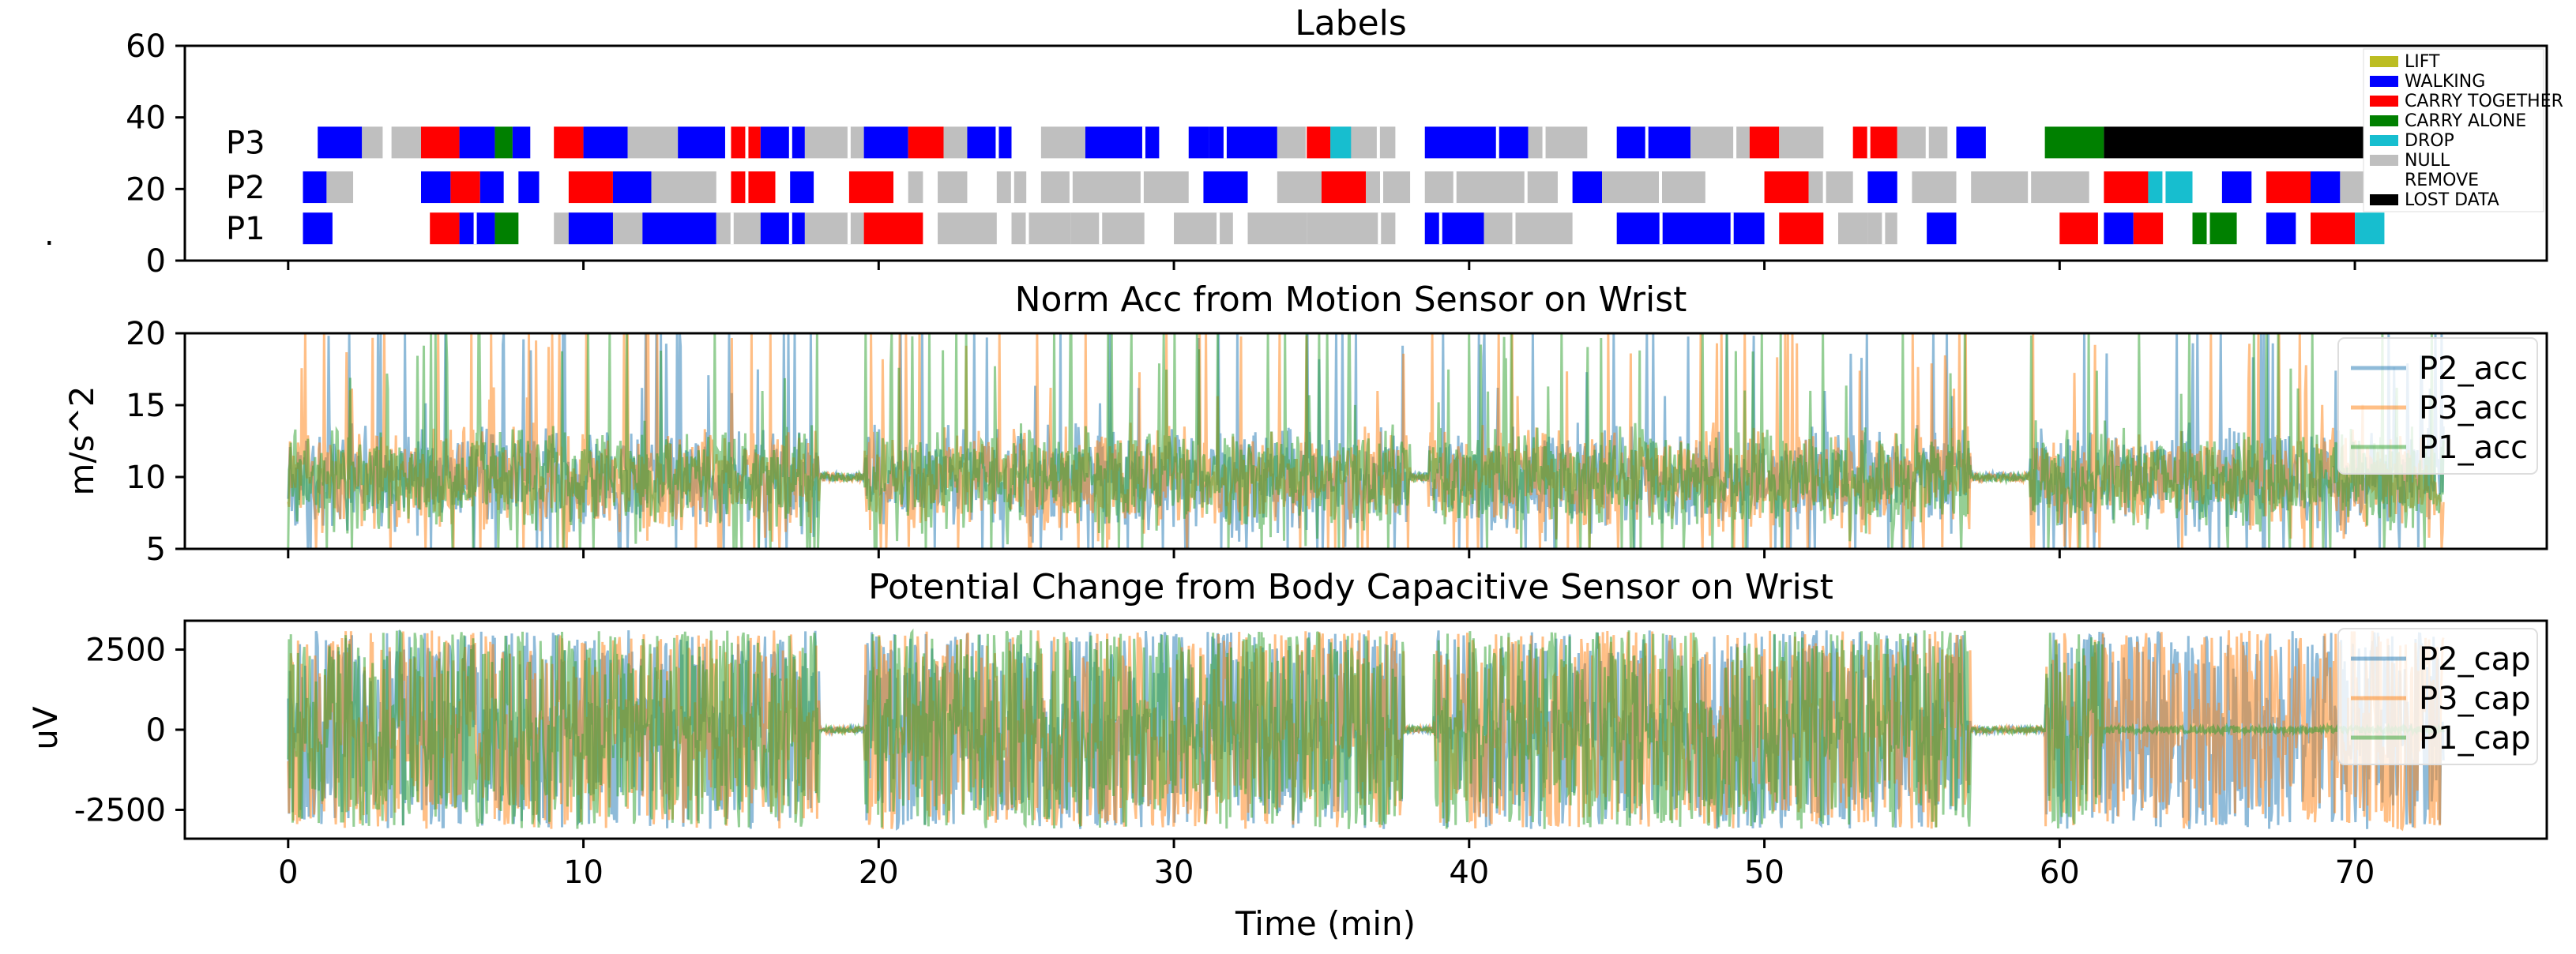 Image resolution: width=2576 pixels, height=954 pixels. Describe the element at coordinates (2475, 659) in the screenshot. I see `legend-label: P2_cap` at that location.